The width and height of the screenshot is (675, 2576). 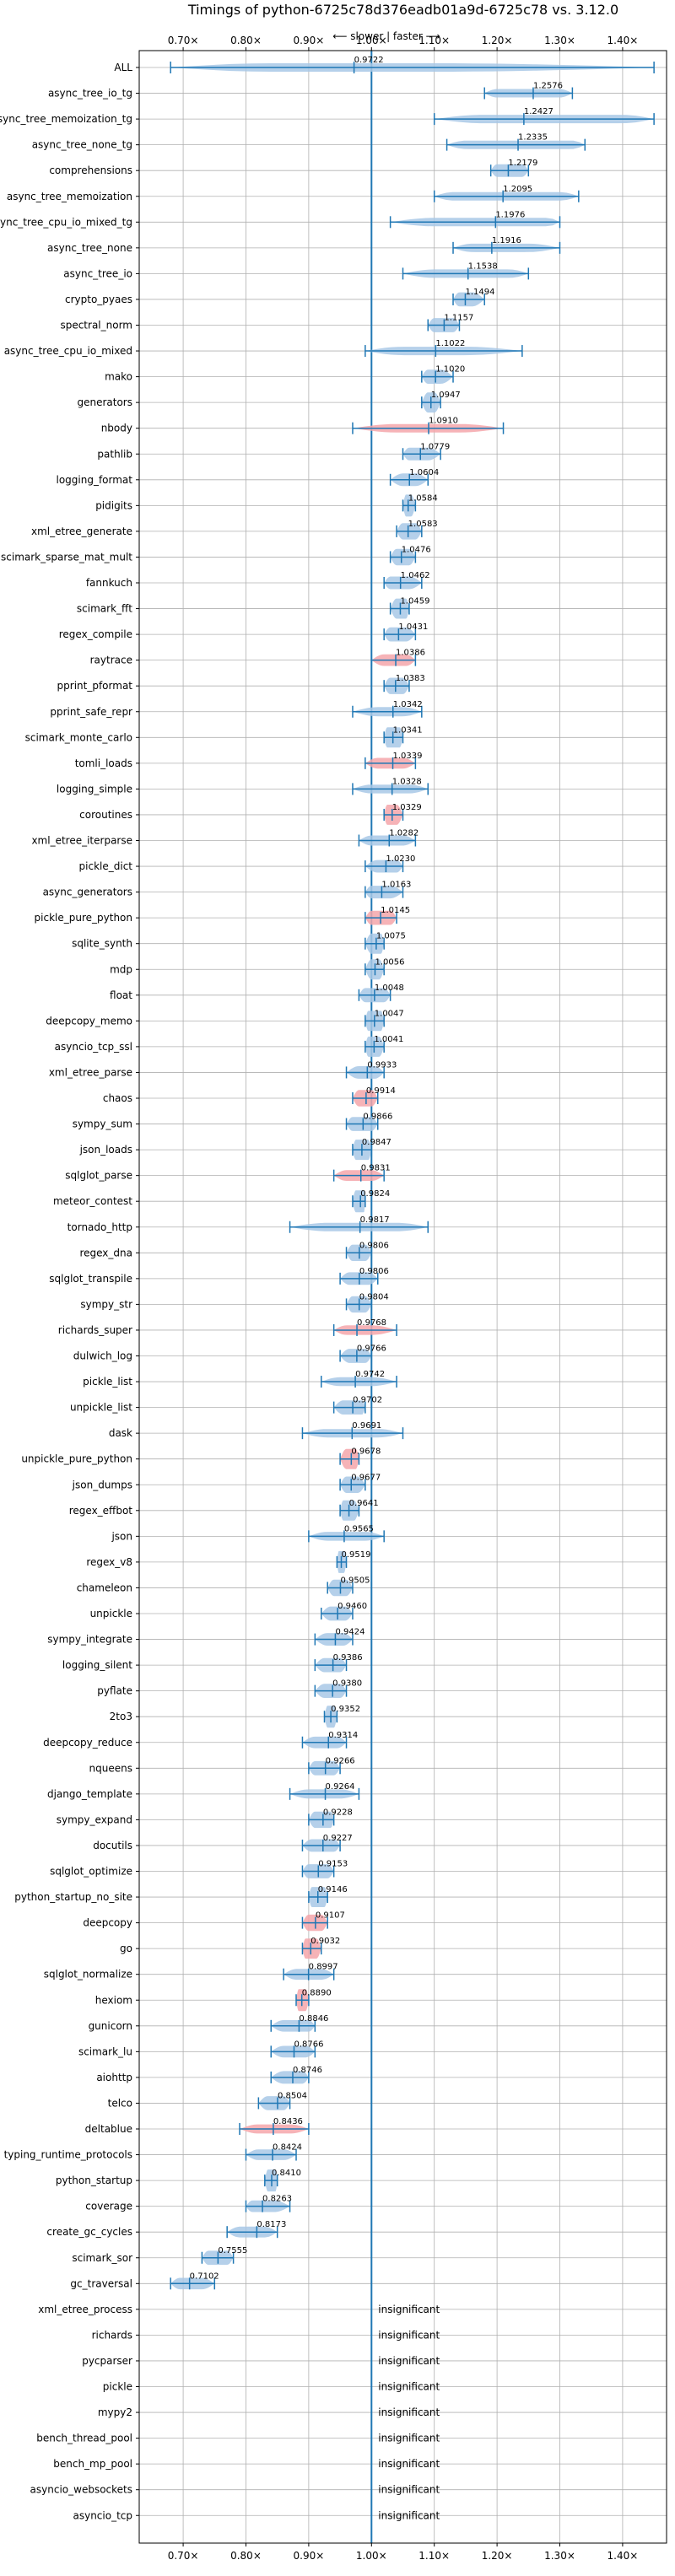 What do you see at coordinates (347, 1684) in the screenshot?
I see `mean-value-label: 0.9380` at bounding box center [347, 1684].